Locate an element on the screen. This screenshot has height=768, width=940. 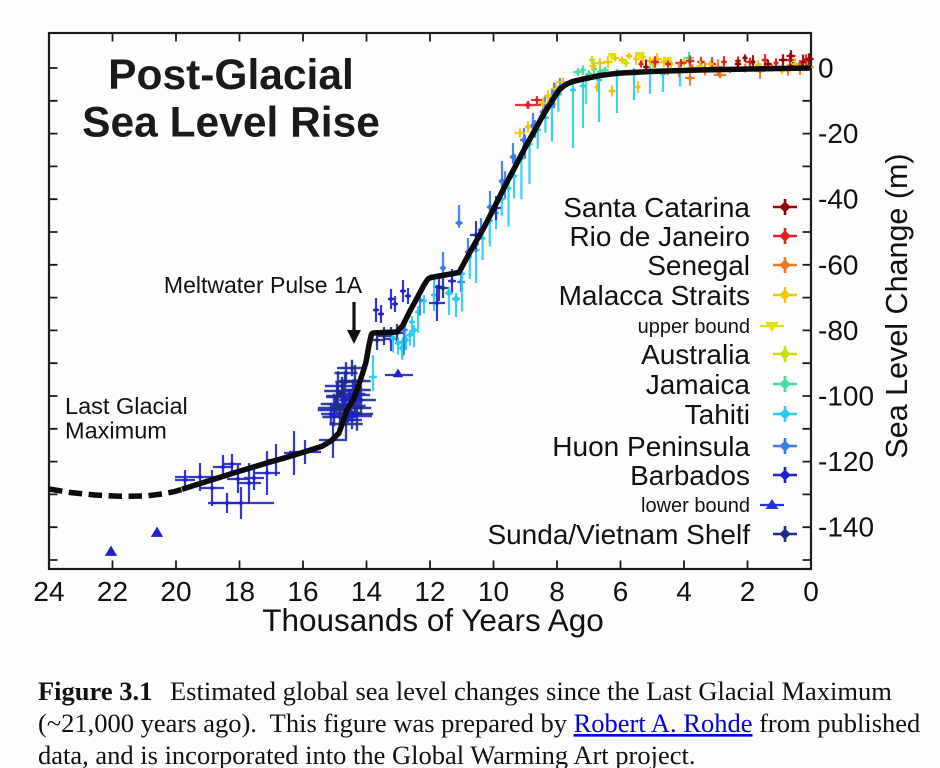
svg-text: Meltwater Pulse 1A is located at coordinates (263, 285).